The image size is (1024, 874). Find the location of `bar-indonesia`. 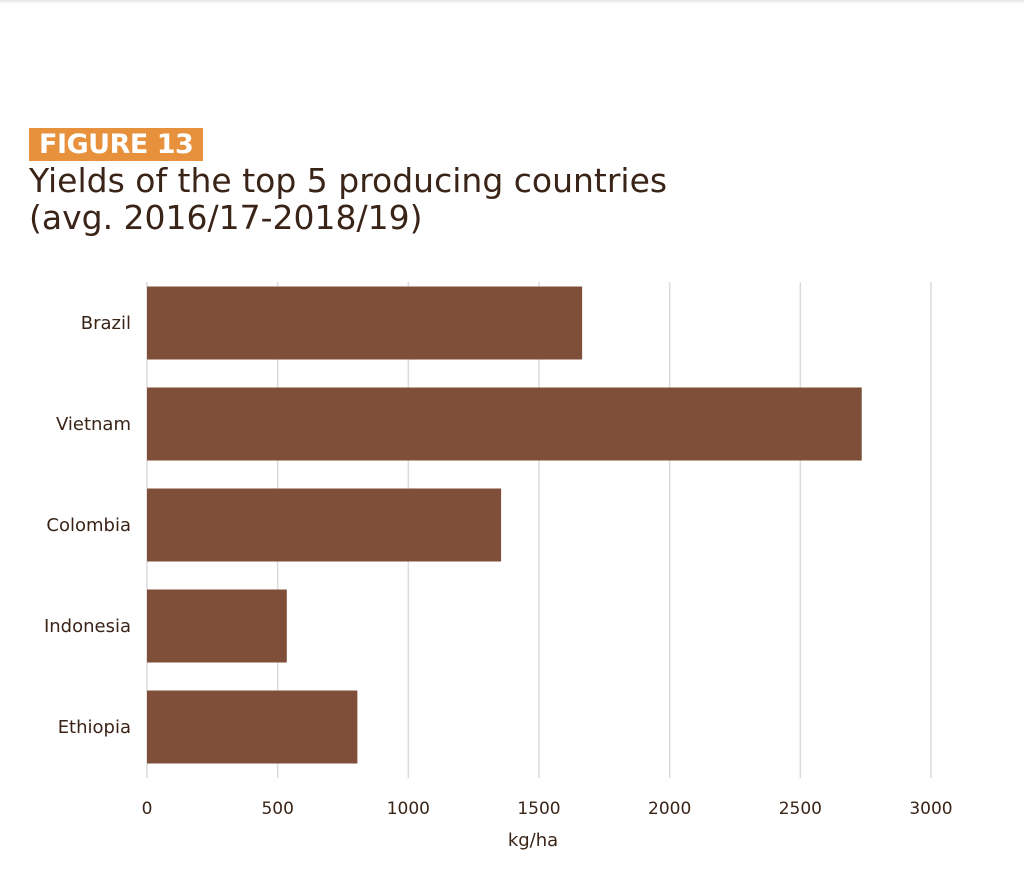

bar-indonesia is located at coordinates (217, 626).